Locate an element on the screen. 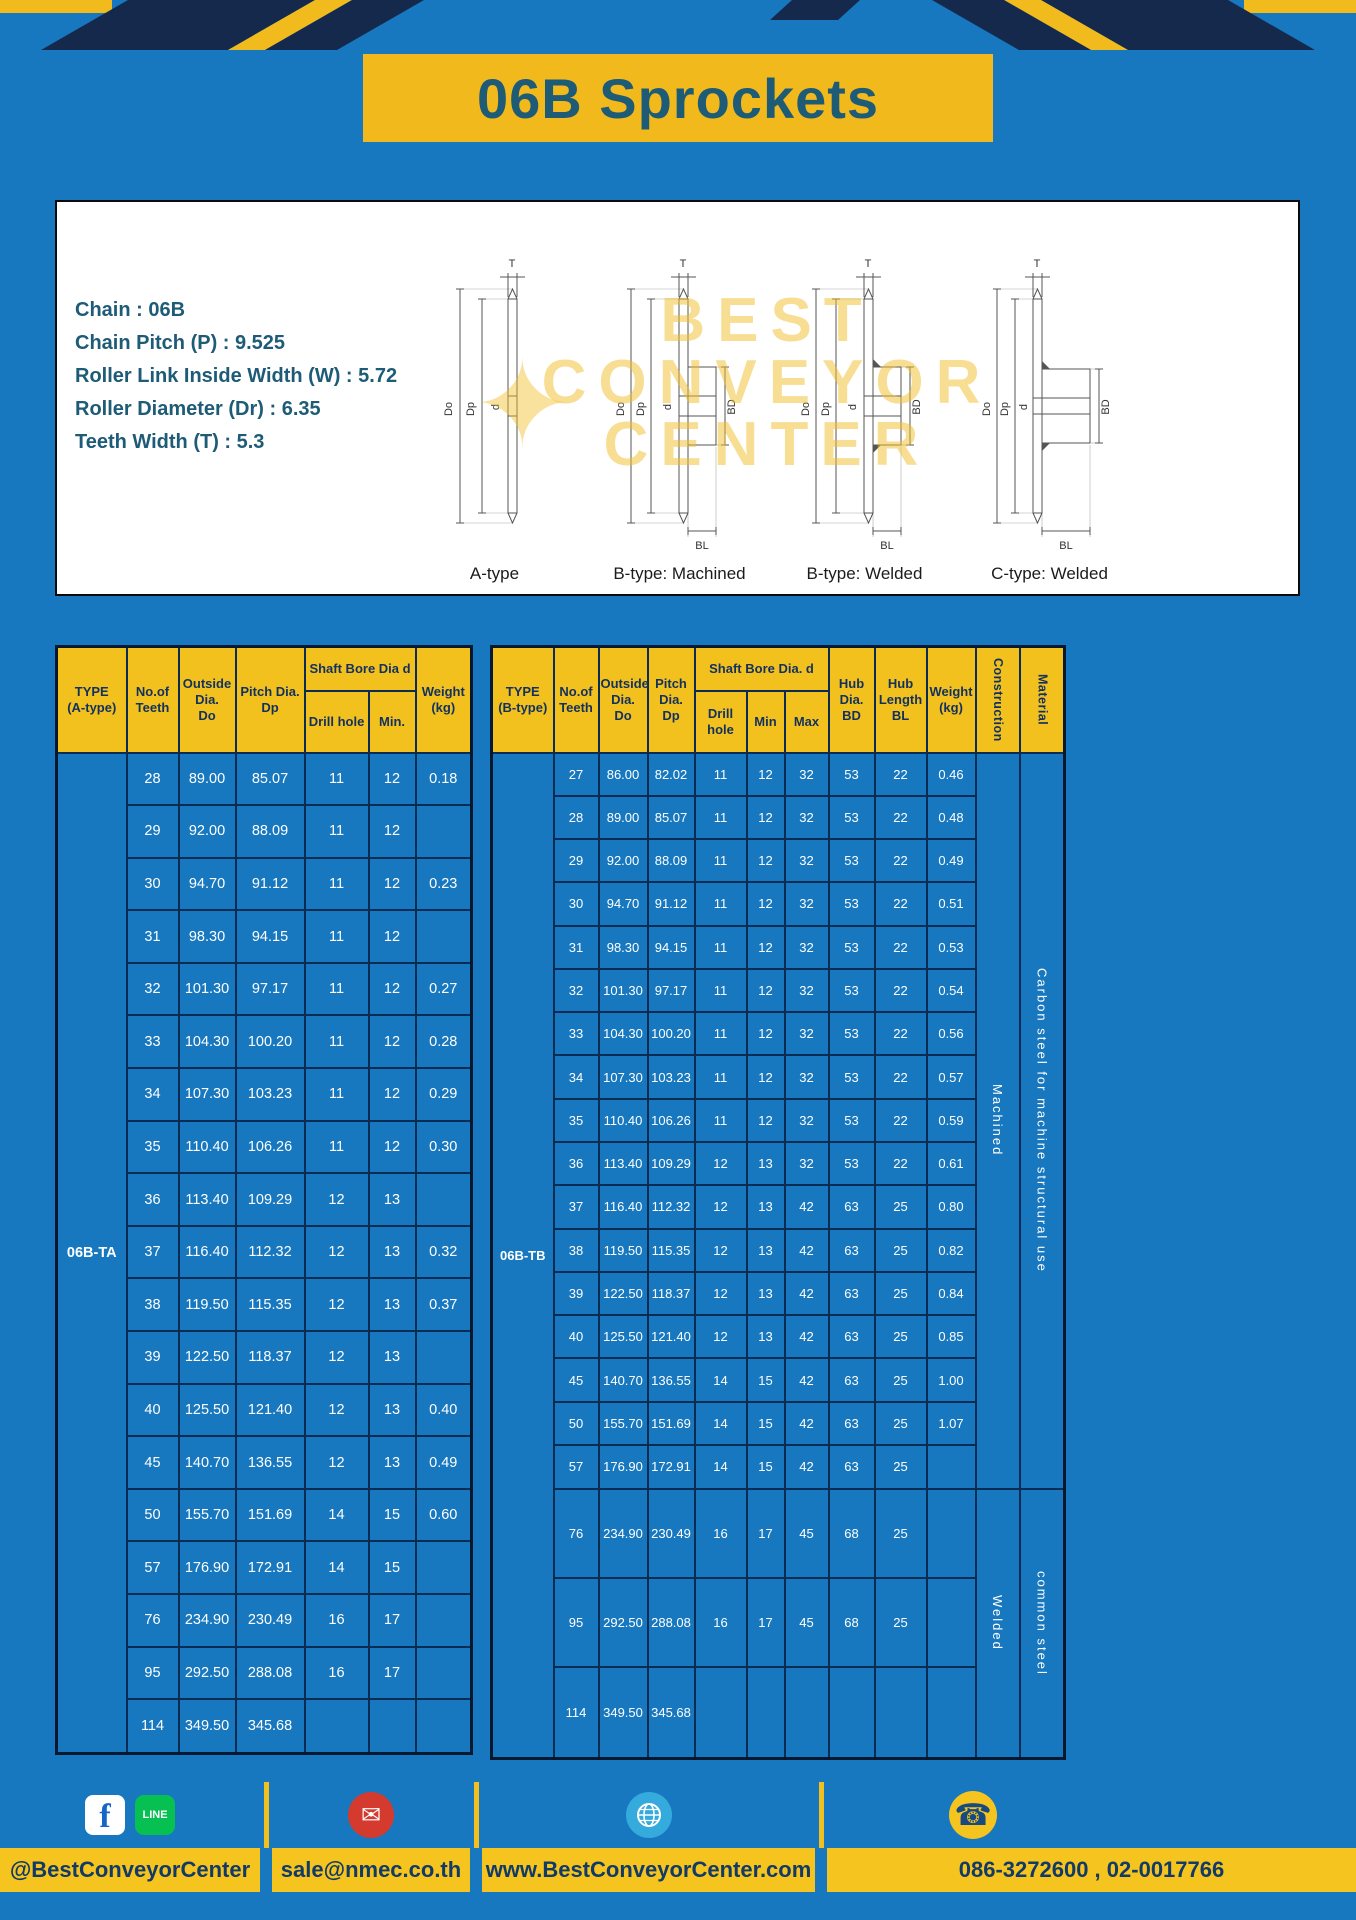  table-a-cell is located at coordinates (336, 1726).